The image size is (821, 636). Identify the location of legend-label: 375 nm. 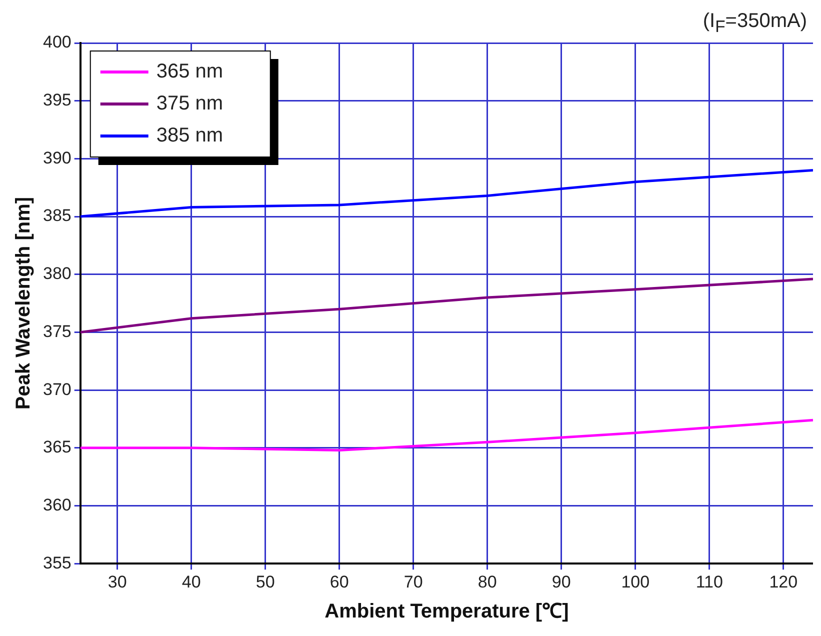
(190, 103).